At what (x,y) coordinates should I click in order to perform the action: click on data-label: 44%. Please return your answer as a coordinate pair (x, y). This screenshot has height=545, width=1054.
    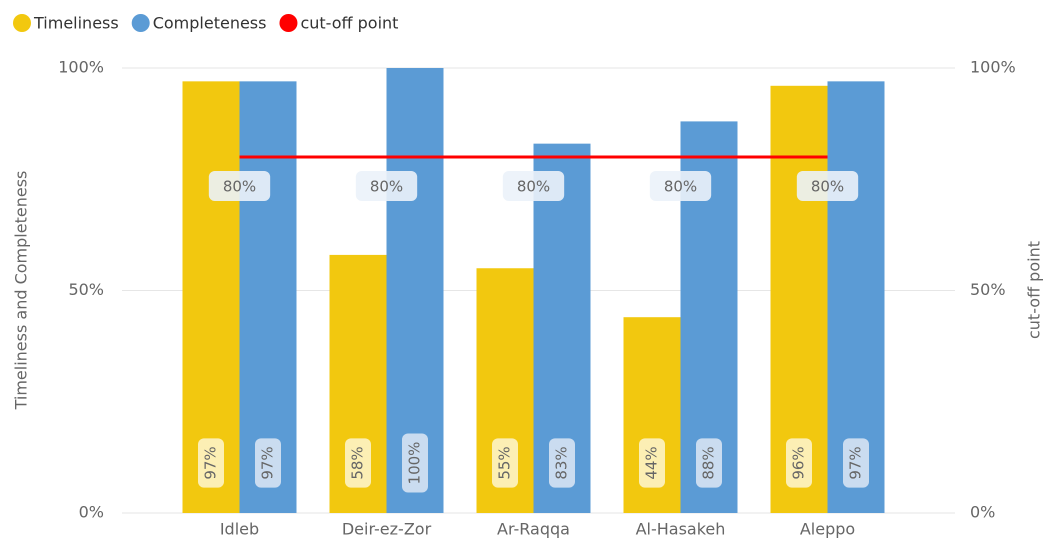
    Looking at the image, I should click on (652, 462).